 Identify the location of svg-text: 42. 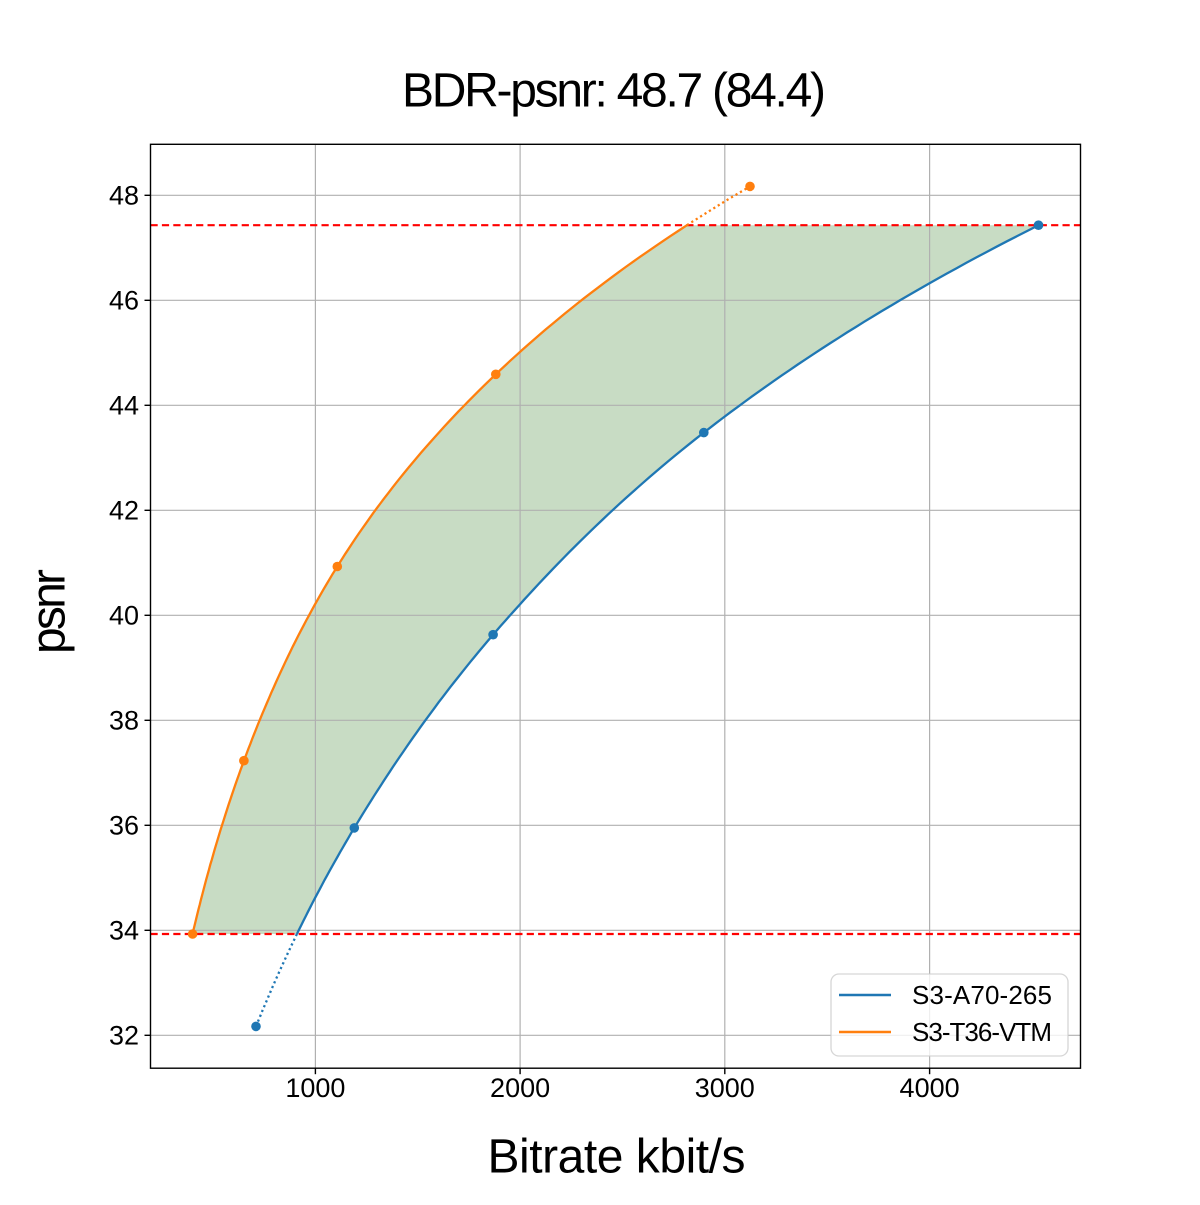
(124, 510).